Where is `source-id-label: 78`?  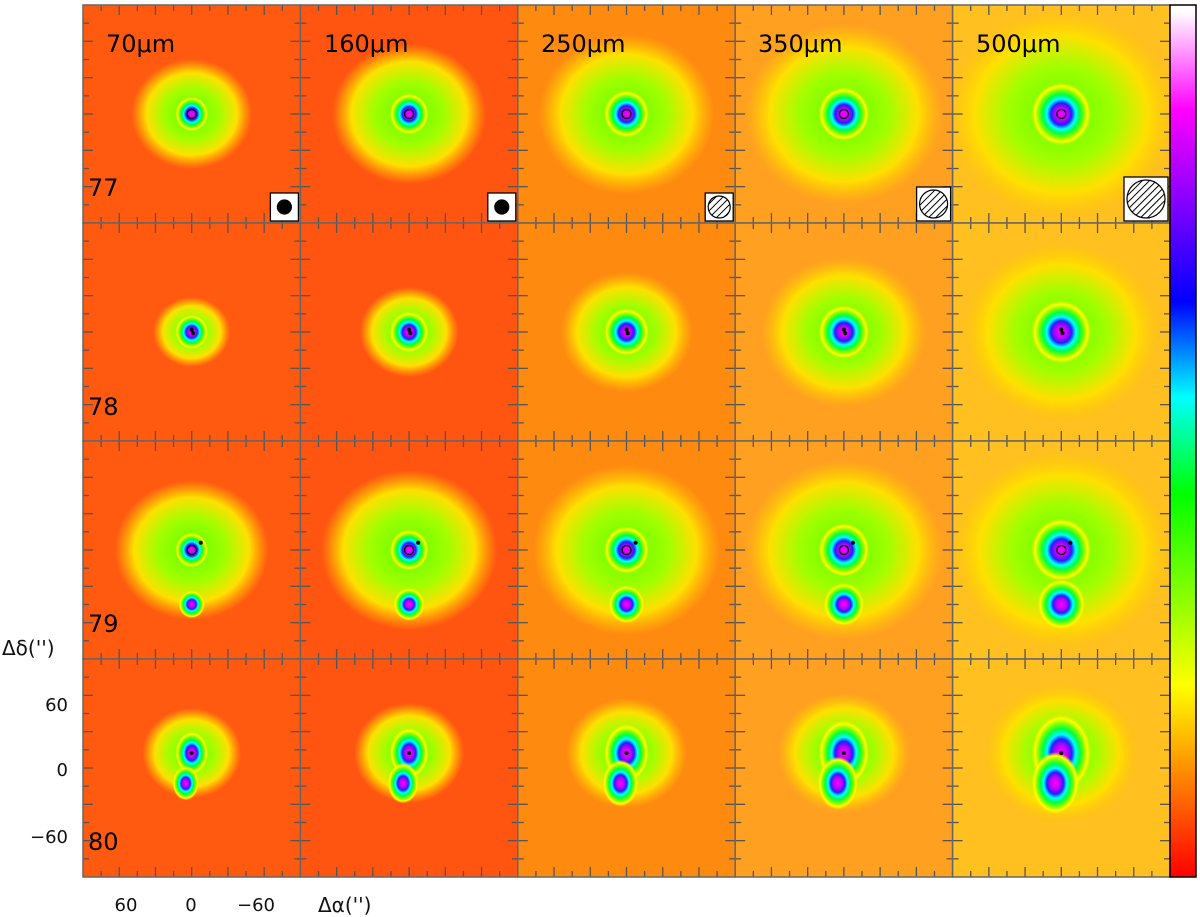 source-id-label: 78 is located at coordinates (103, 407).